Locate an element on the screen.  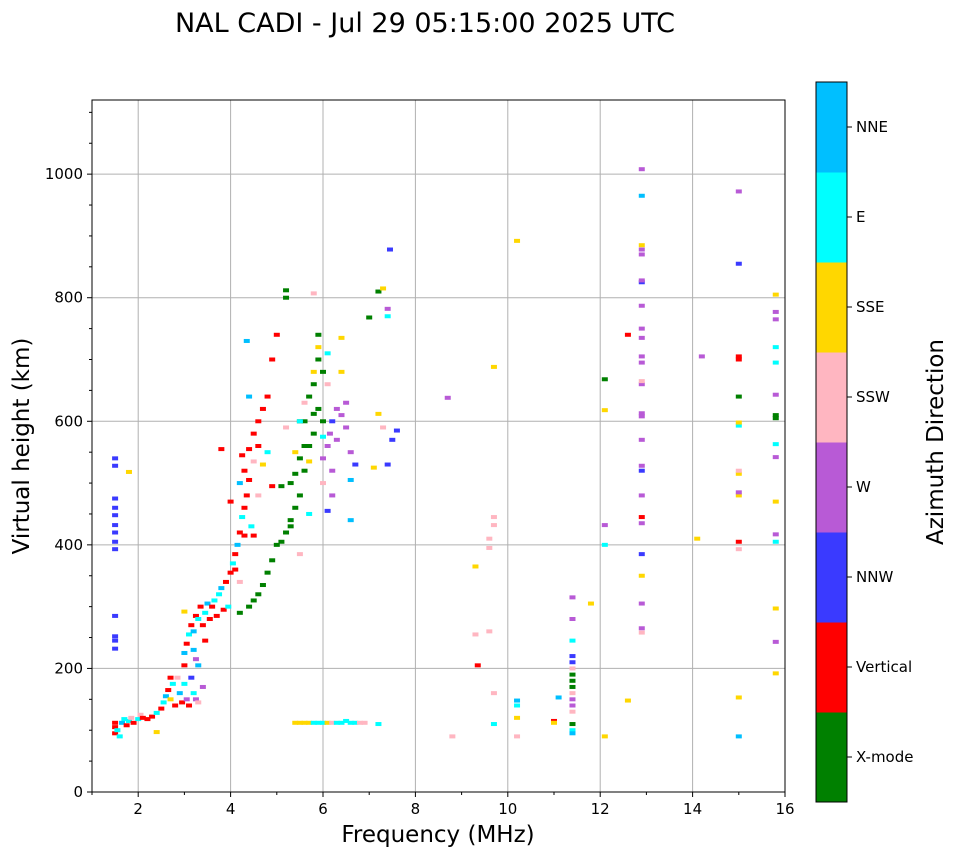
chart-title: NAL CADI - Jul 29 05:15:00 2025 UTC is located at coordinates (425, 23).